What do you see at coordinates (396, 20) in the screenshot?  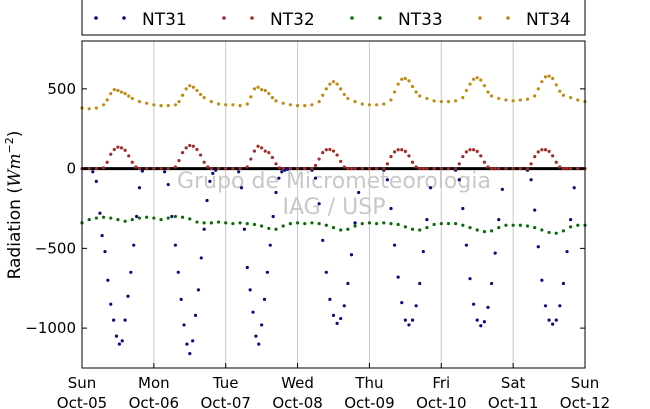 I see `legend-item-nt33: NT33` at bounding box center [396, 20].